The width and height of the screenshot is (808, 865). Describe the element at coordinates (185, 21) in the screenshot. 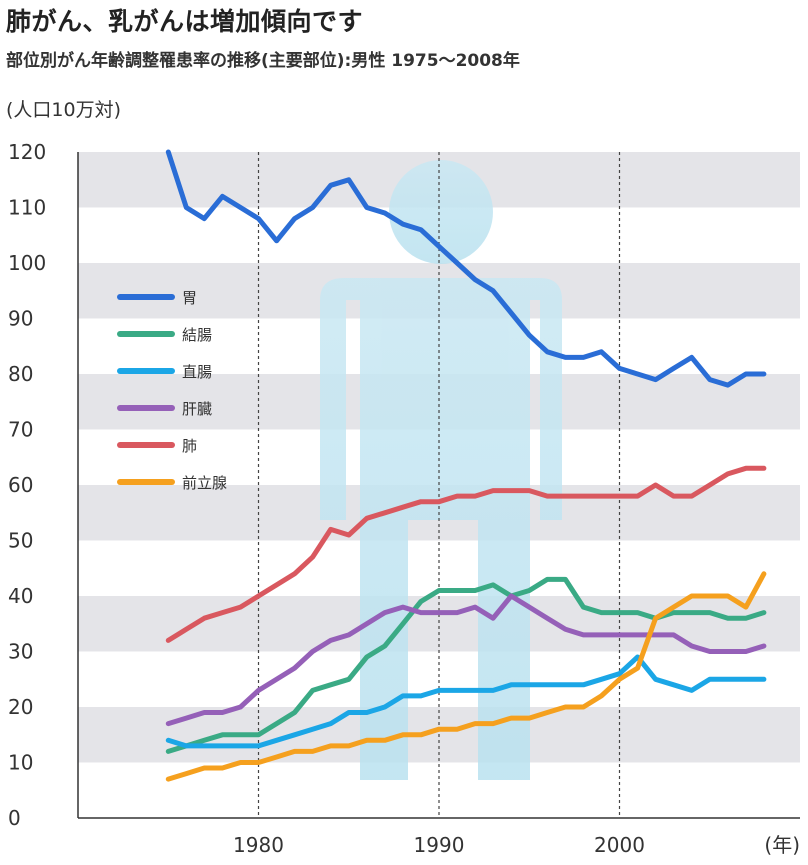

I see `chart-title: 肺がん、乳がんは増加傾向です` at that location.